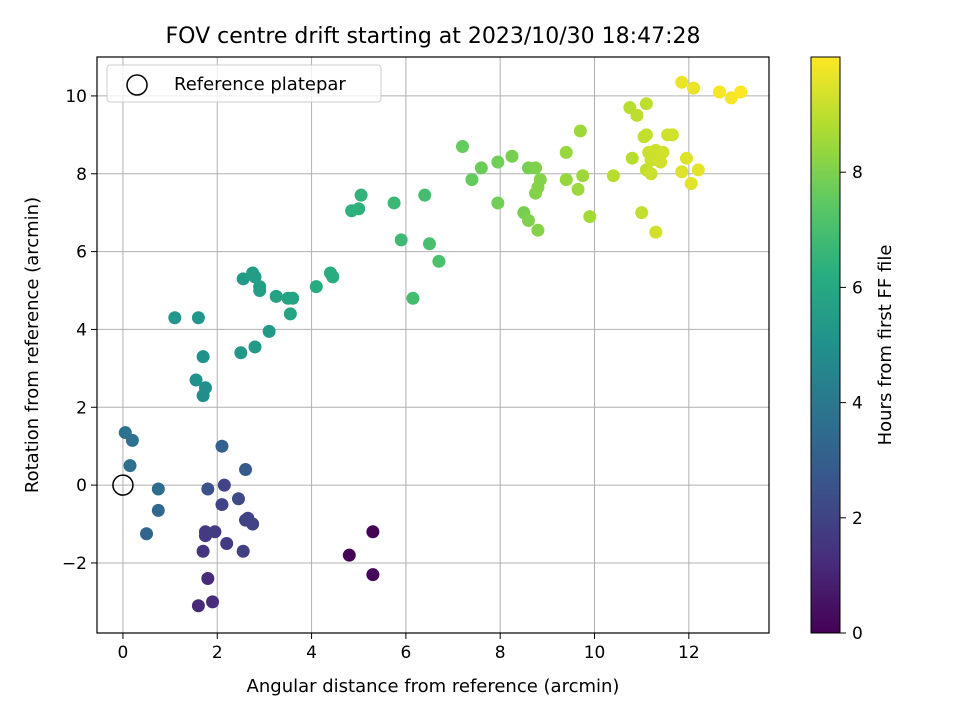 The height and width of the screenshot is (720, 960). Describe the element at coordinates (123, 485) in the screenshot. I see `reference-point-marker` at that location.